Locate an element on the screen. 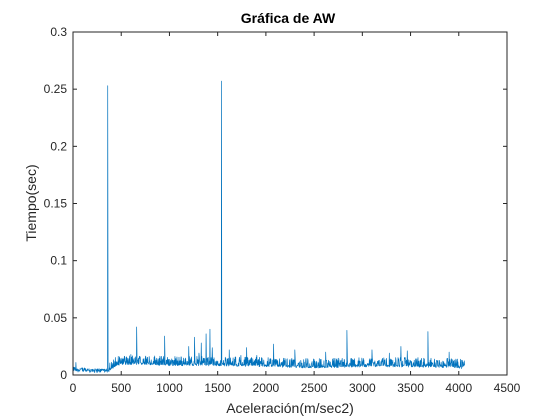 Image resolution: width=560 pixels, height=420 pixels. y-tick-label: 0.25 is located at coordinates (56, 89).